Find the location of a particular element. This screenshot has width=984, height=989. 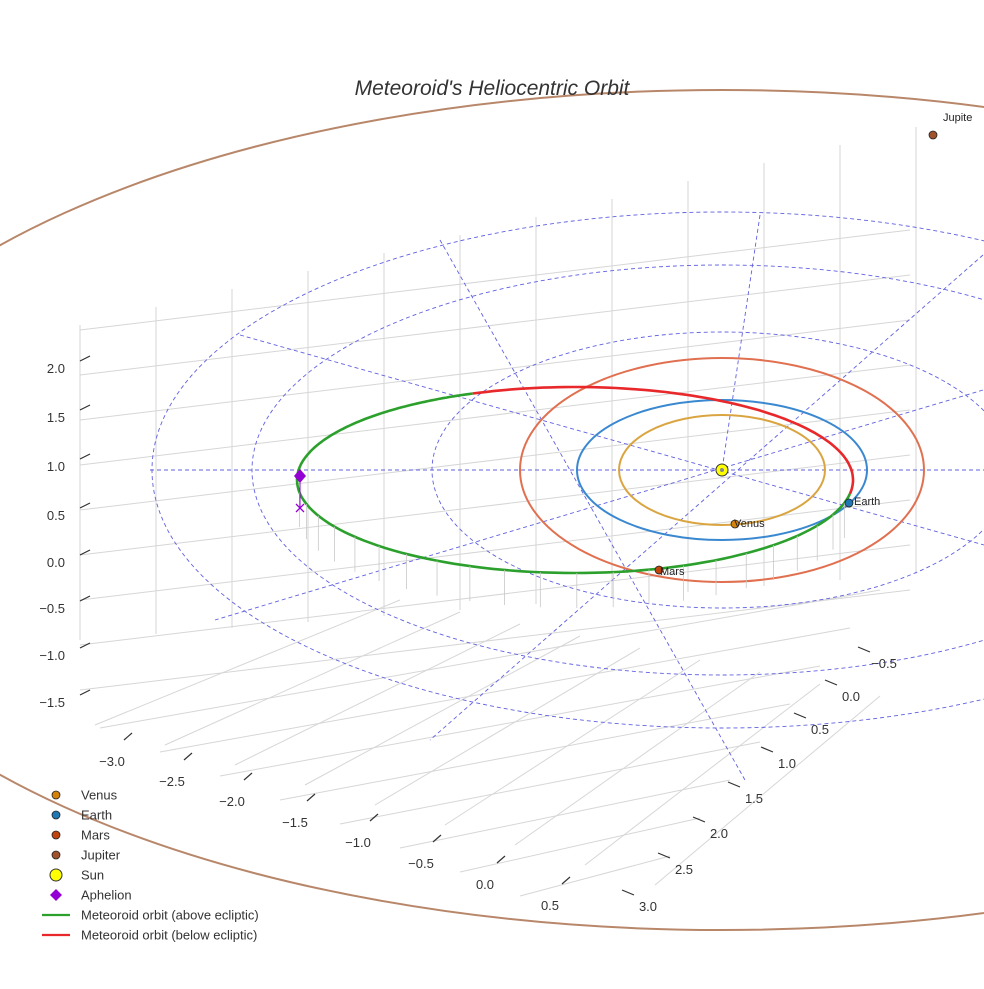

z-tick-label: −1.5 is located at coordinates (52, 702).